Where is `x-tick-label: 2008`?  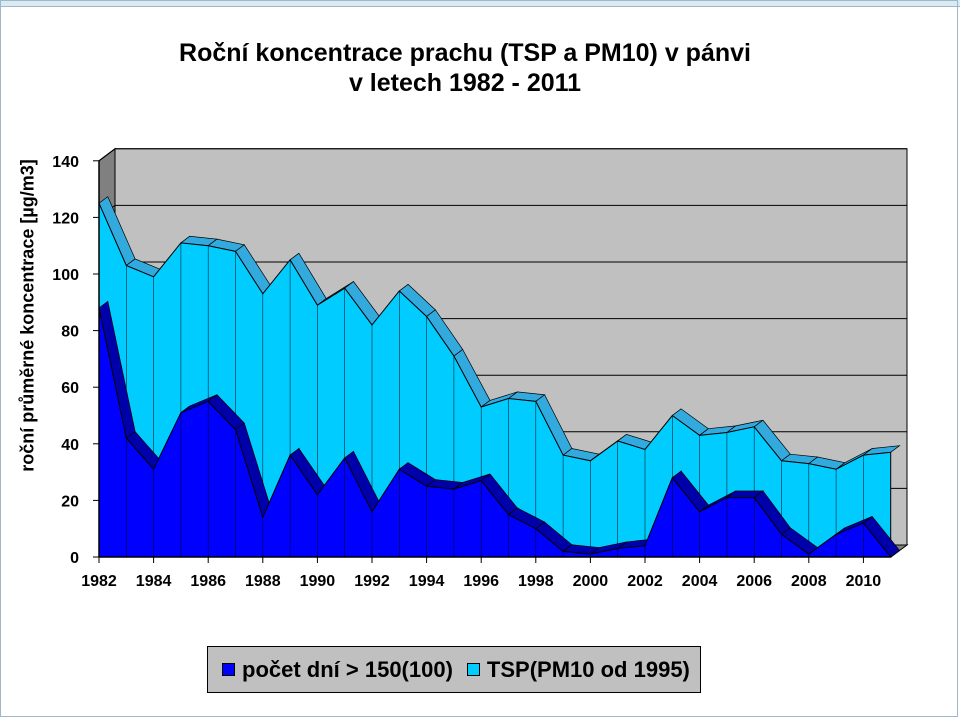
x-tick-label: 2008 is located at coordinates (809, 581).